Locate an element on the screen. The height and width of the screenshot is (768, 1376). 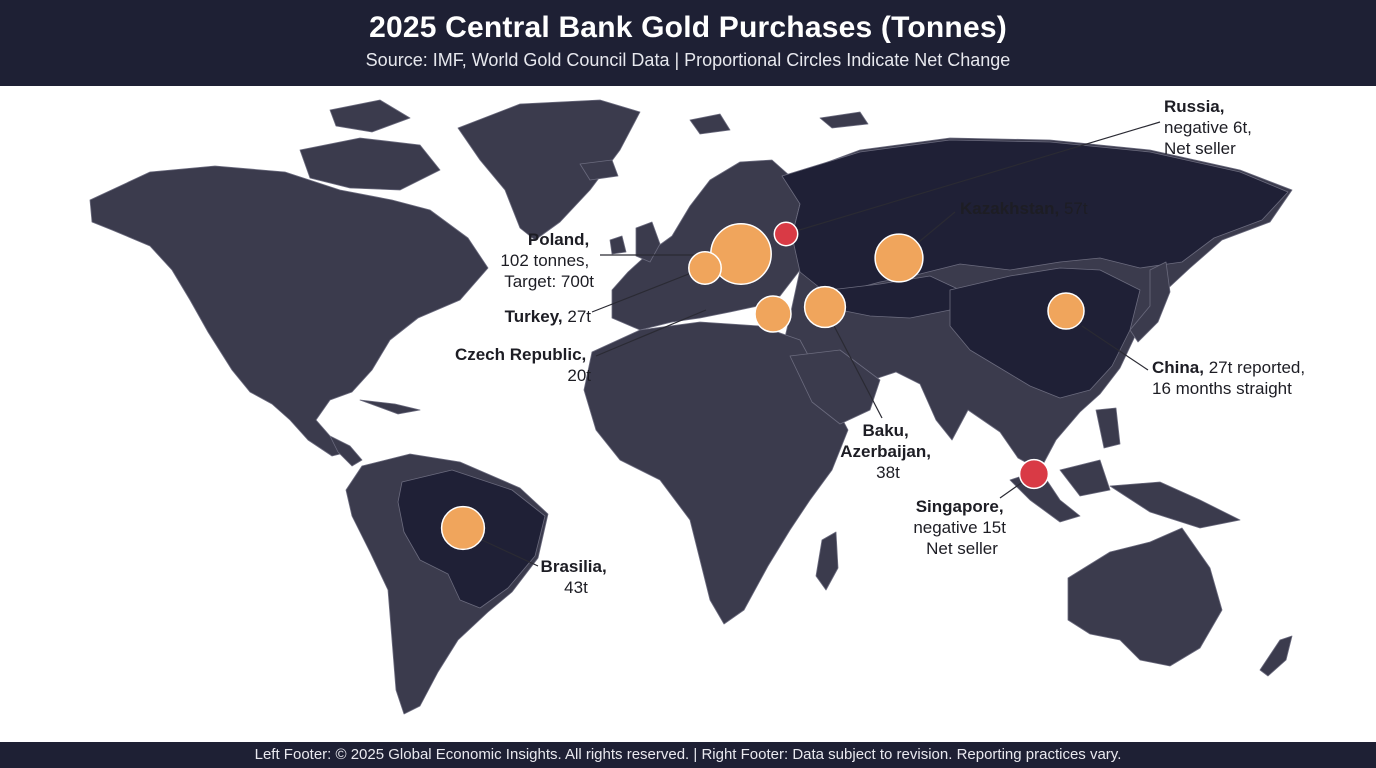
label-singapore-detail-1: negative 15t is located at coordinates (959, 527).